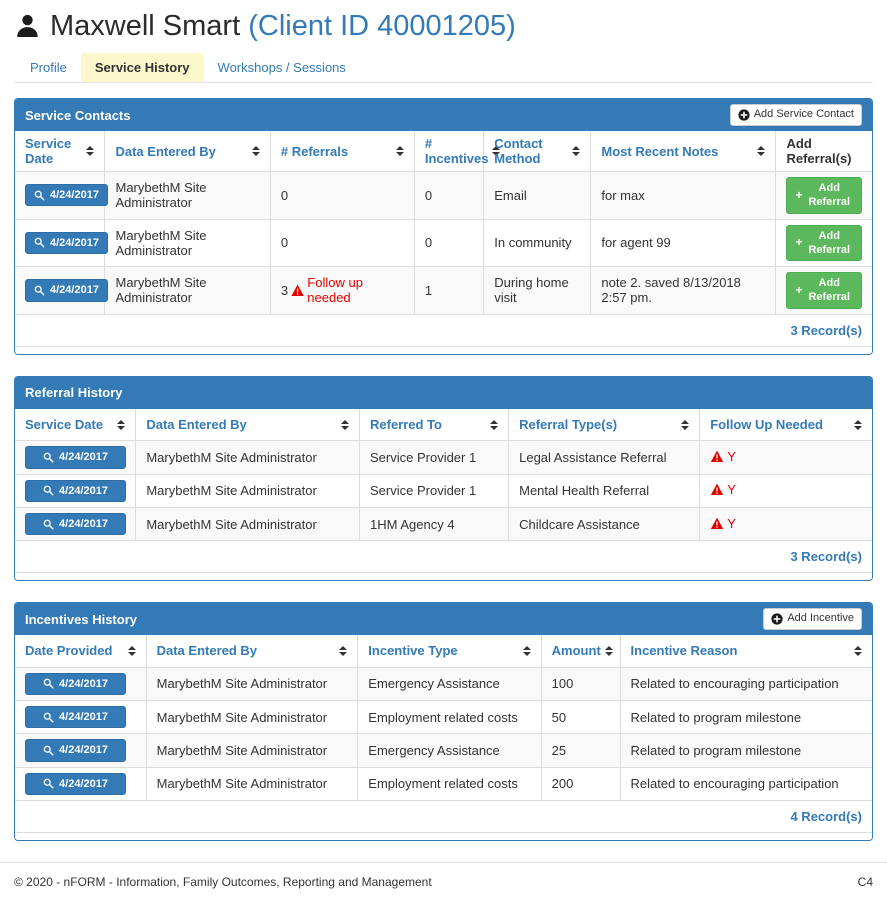 This screenshot has height=905, width=887. What do you see at coordinates (745, 683) in the screenshot?
I see `reason-cell: Related to encouraging participation` at bounding box center [745, 683].